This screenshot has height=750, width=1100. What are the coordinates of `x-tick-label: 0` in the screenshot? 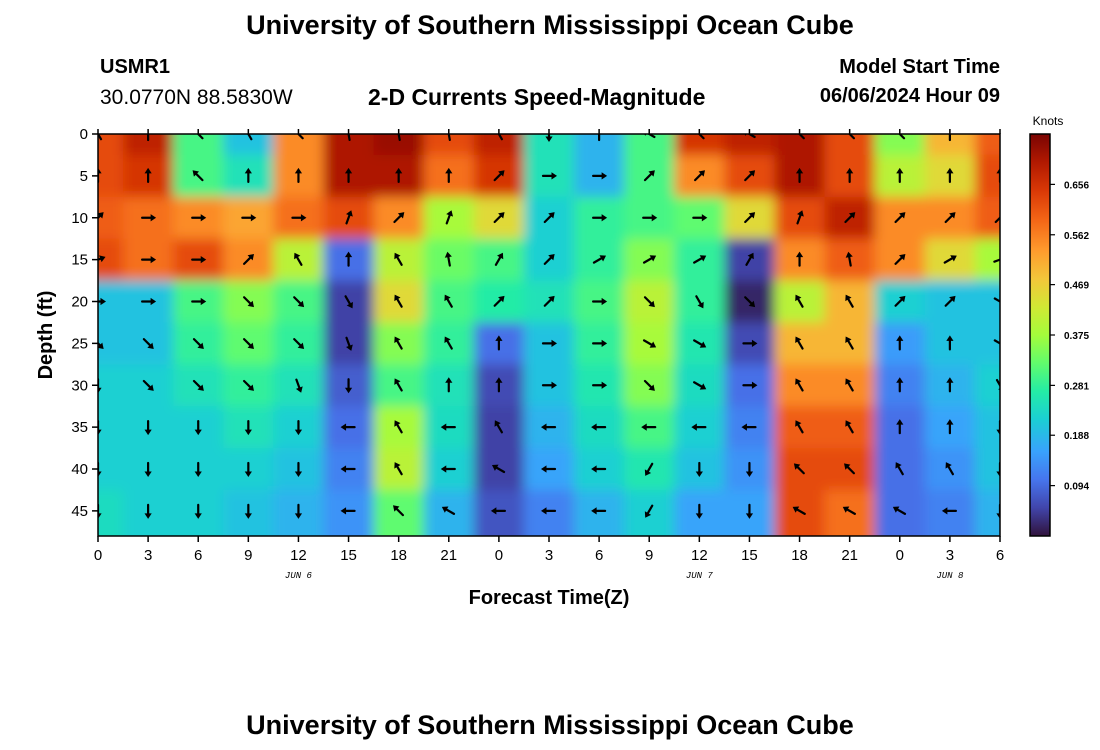 It's located at (499, 555).